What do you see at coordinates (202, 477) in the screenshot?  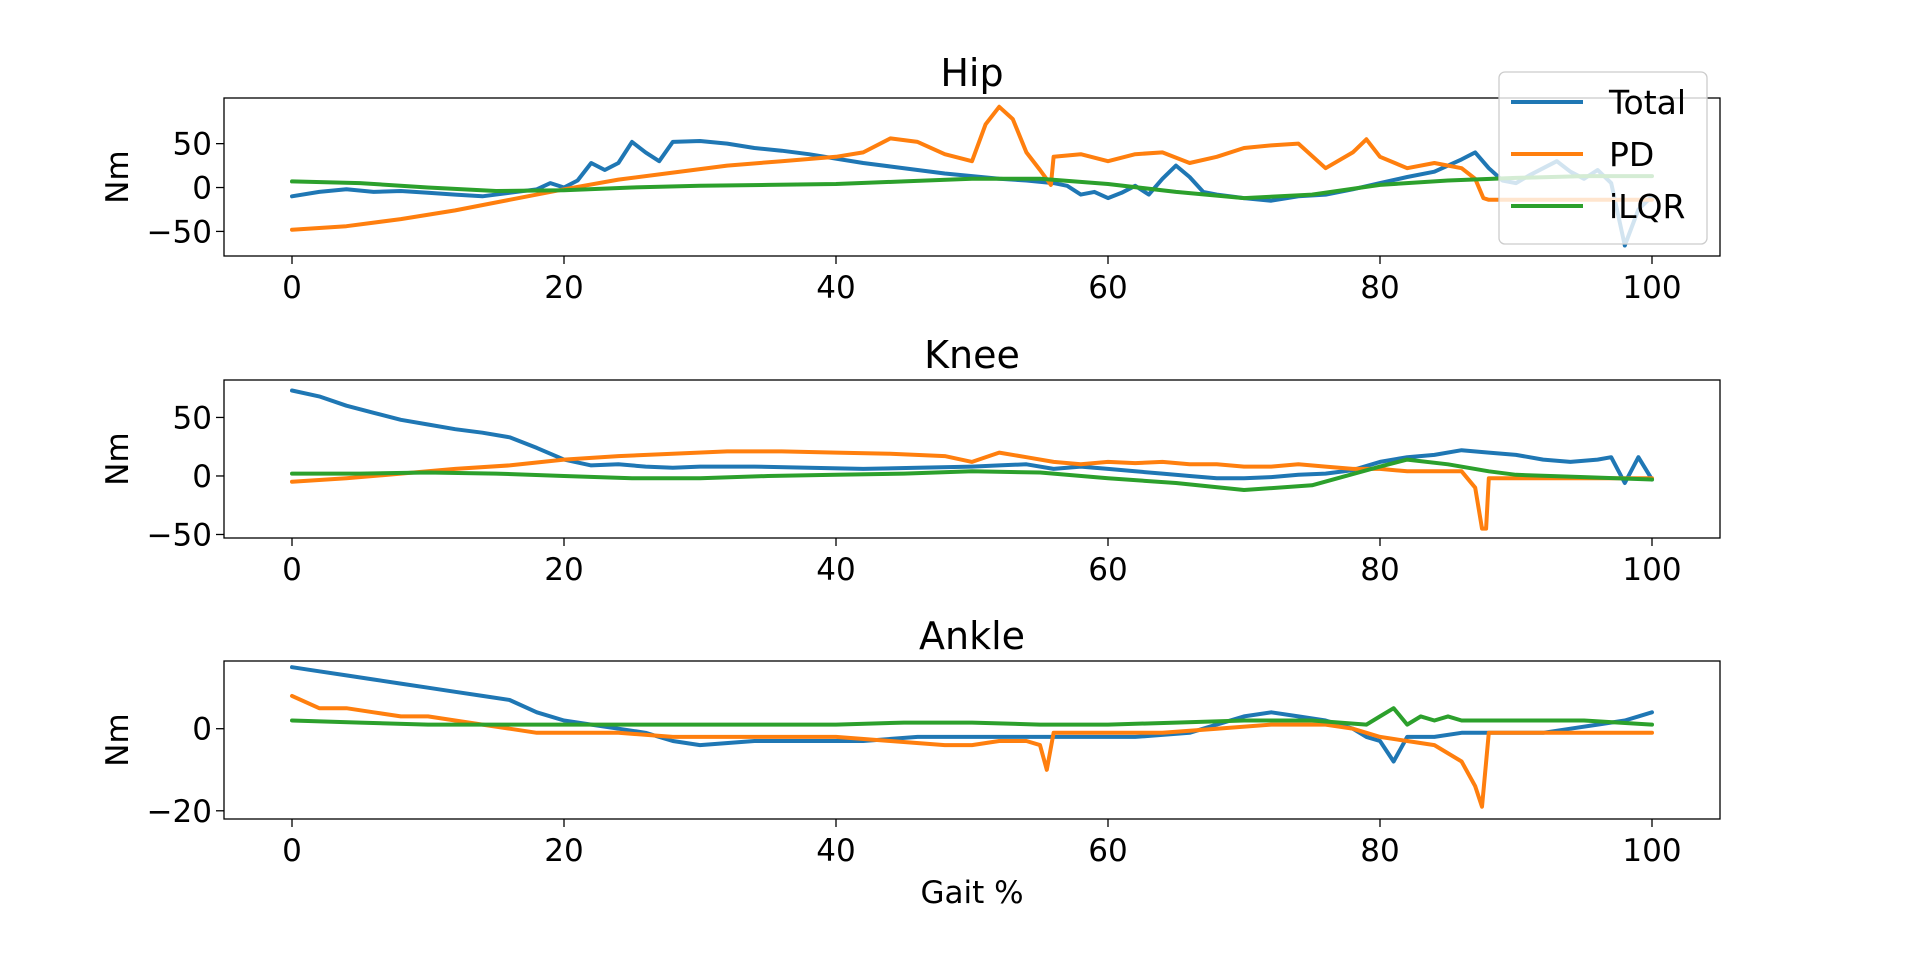 I see `knee-y-tick-label: 0` at bounding box center [202, 477].